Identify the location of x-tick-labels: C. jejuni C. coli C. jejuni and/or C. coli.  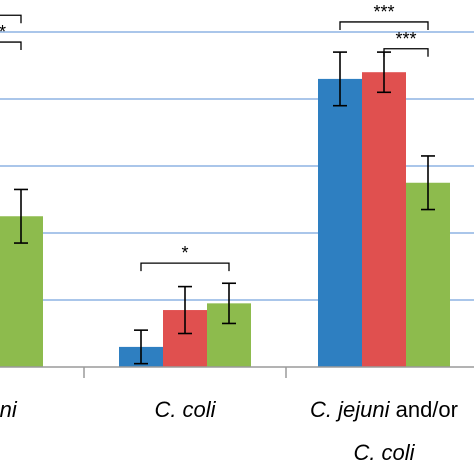
(229, 431).